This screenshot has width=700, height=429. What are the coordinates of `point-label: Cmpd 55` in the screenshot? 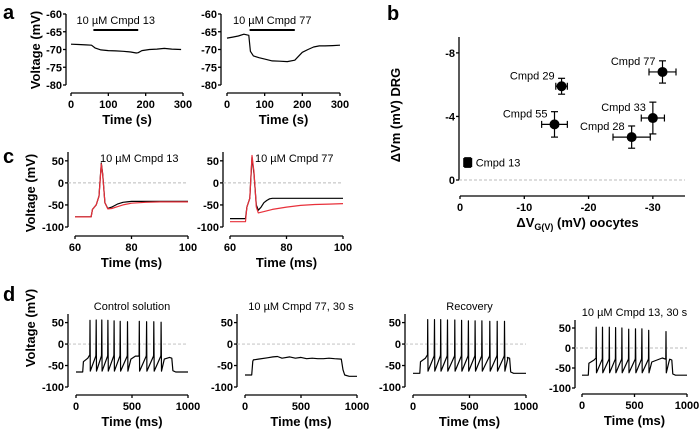 It's located at (525, 114).